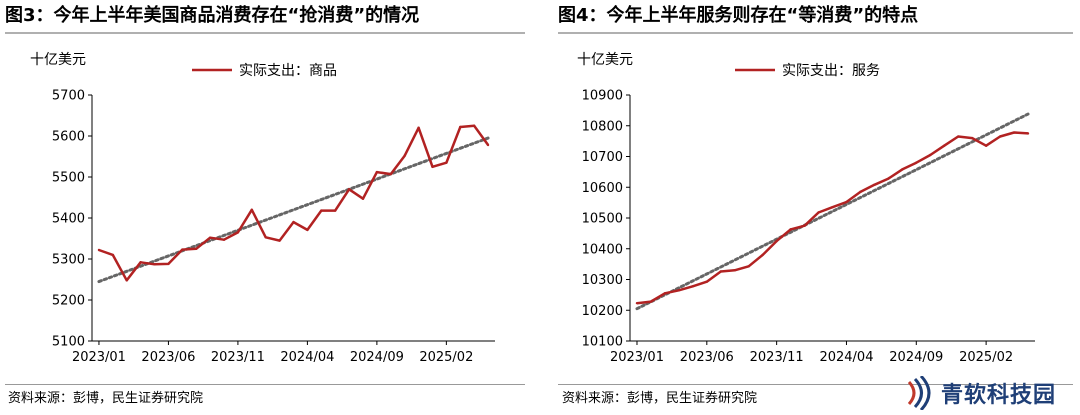 This screenshot has width=1080, height=415. Describe the element at coordinates (68, 342) in the screenshot. I see `y-tick-label: 5100` at that location.